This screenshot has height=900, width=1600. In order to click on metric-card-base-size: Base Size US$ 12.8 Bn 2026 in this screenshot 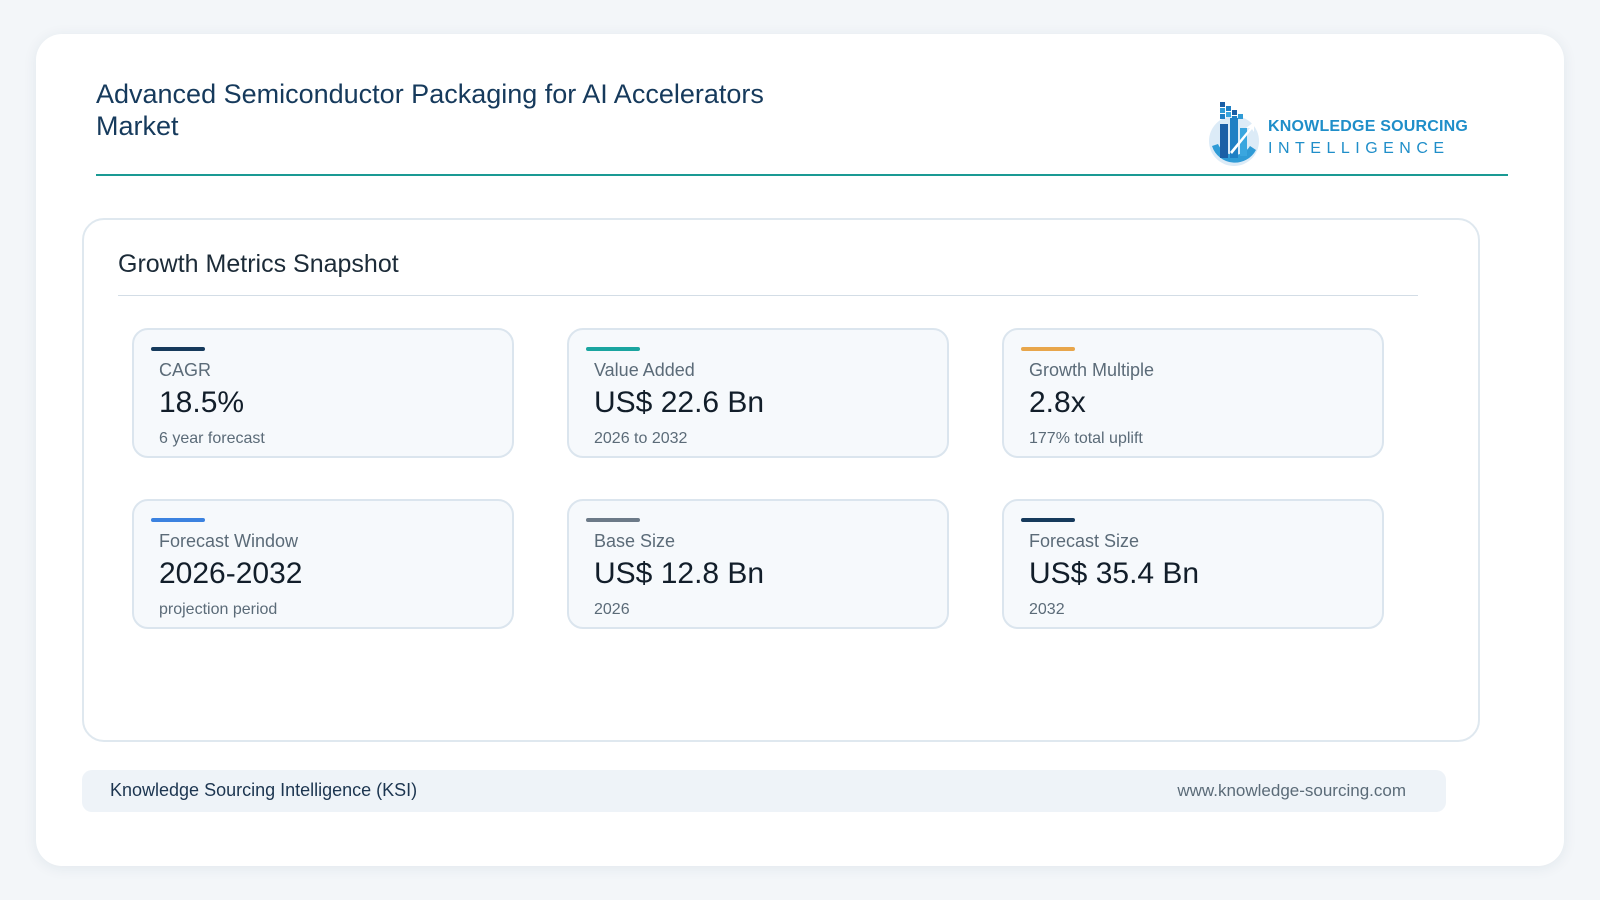, I will do `click(758, 564)`.